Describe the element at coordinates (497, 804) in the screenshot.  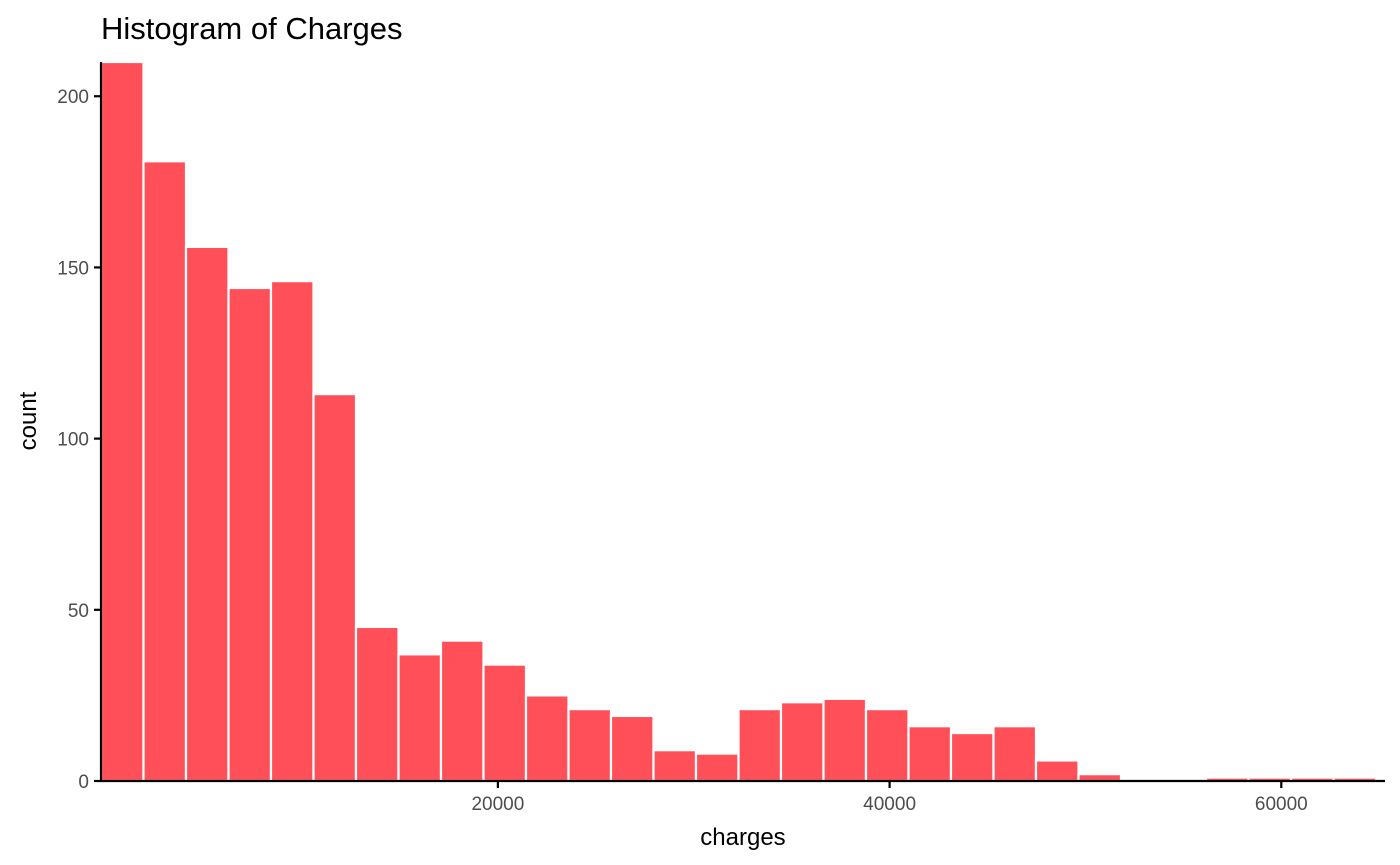
I see `x-tick-label: 20000` at that location.